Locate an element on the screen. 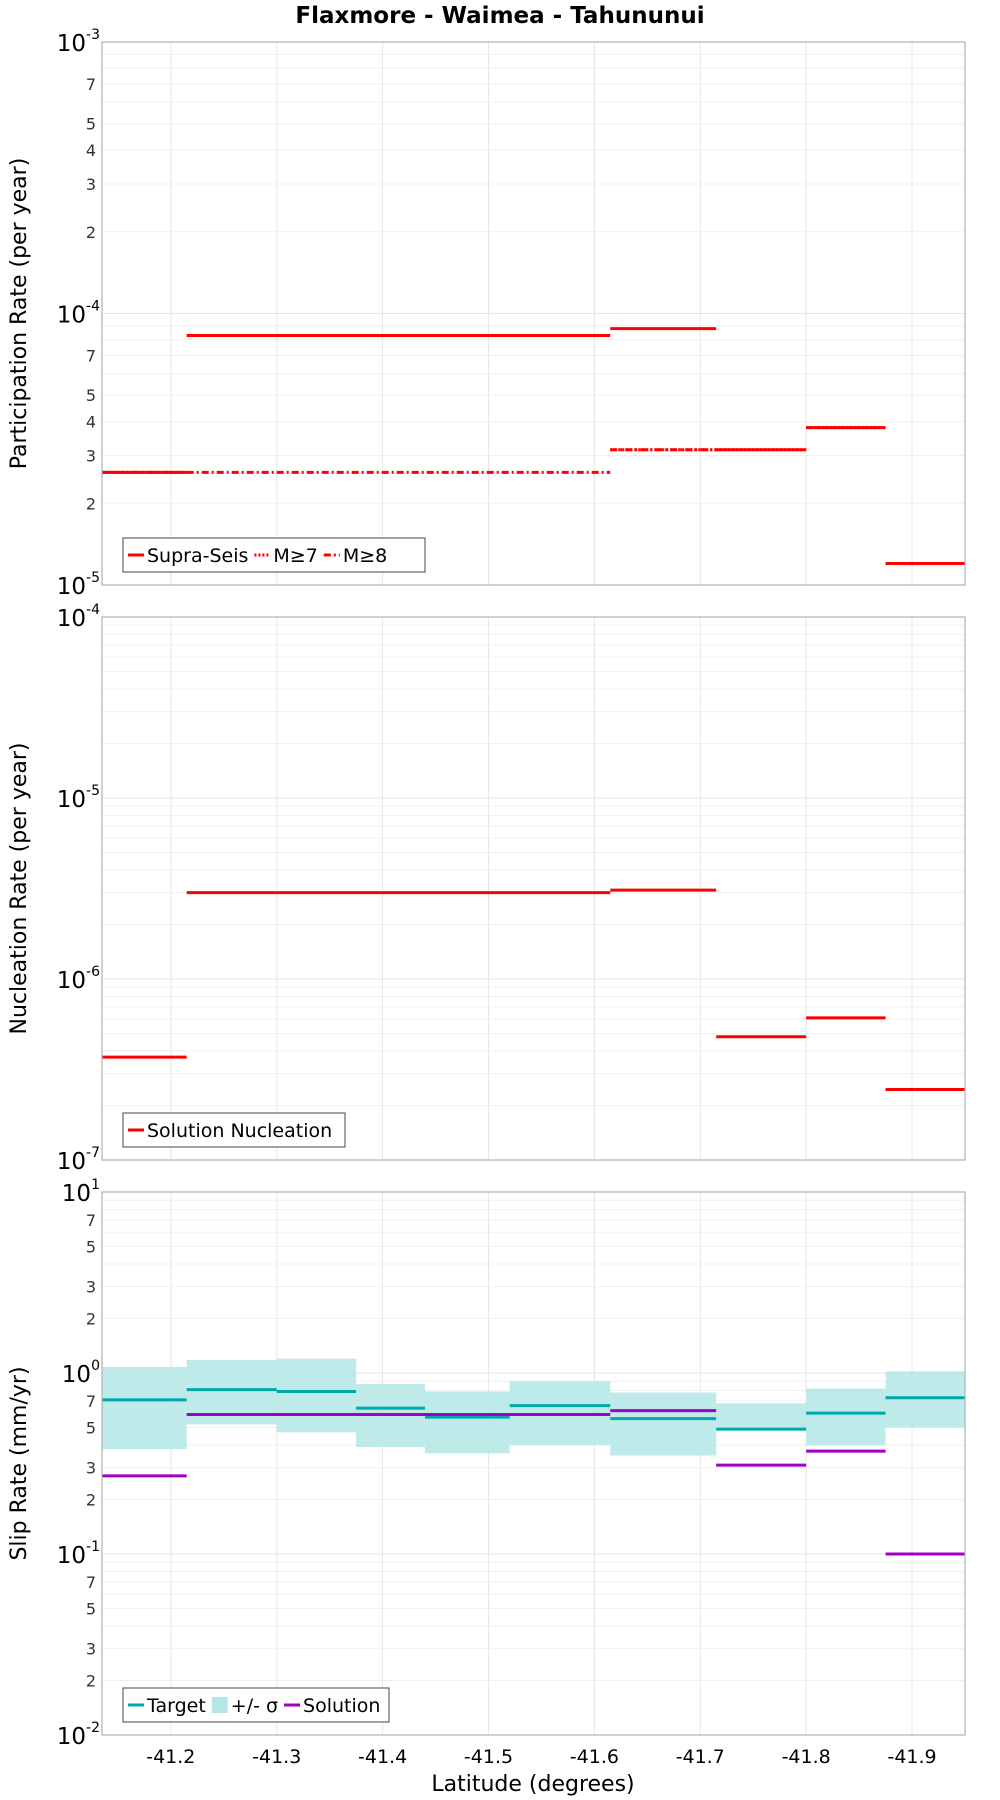 This screenshot has width=1000, height=1800. y-major-tick-label: 10⁻⁷ is located at coordinates (78, 1160).